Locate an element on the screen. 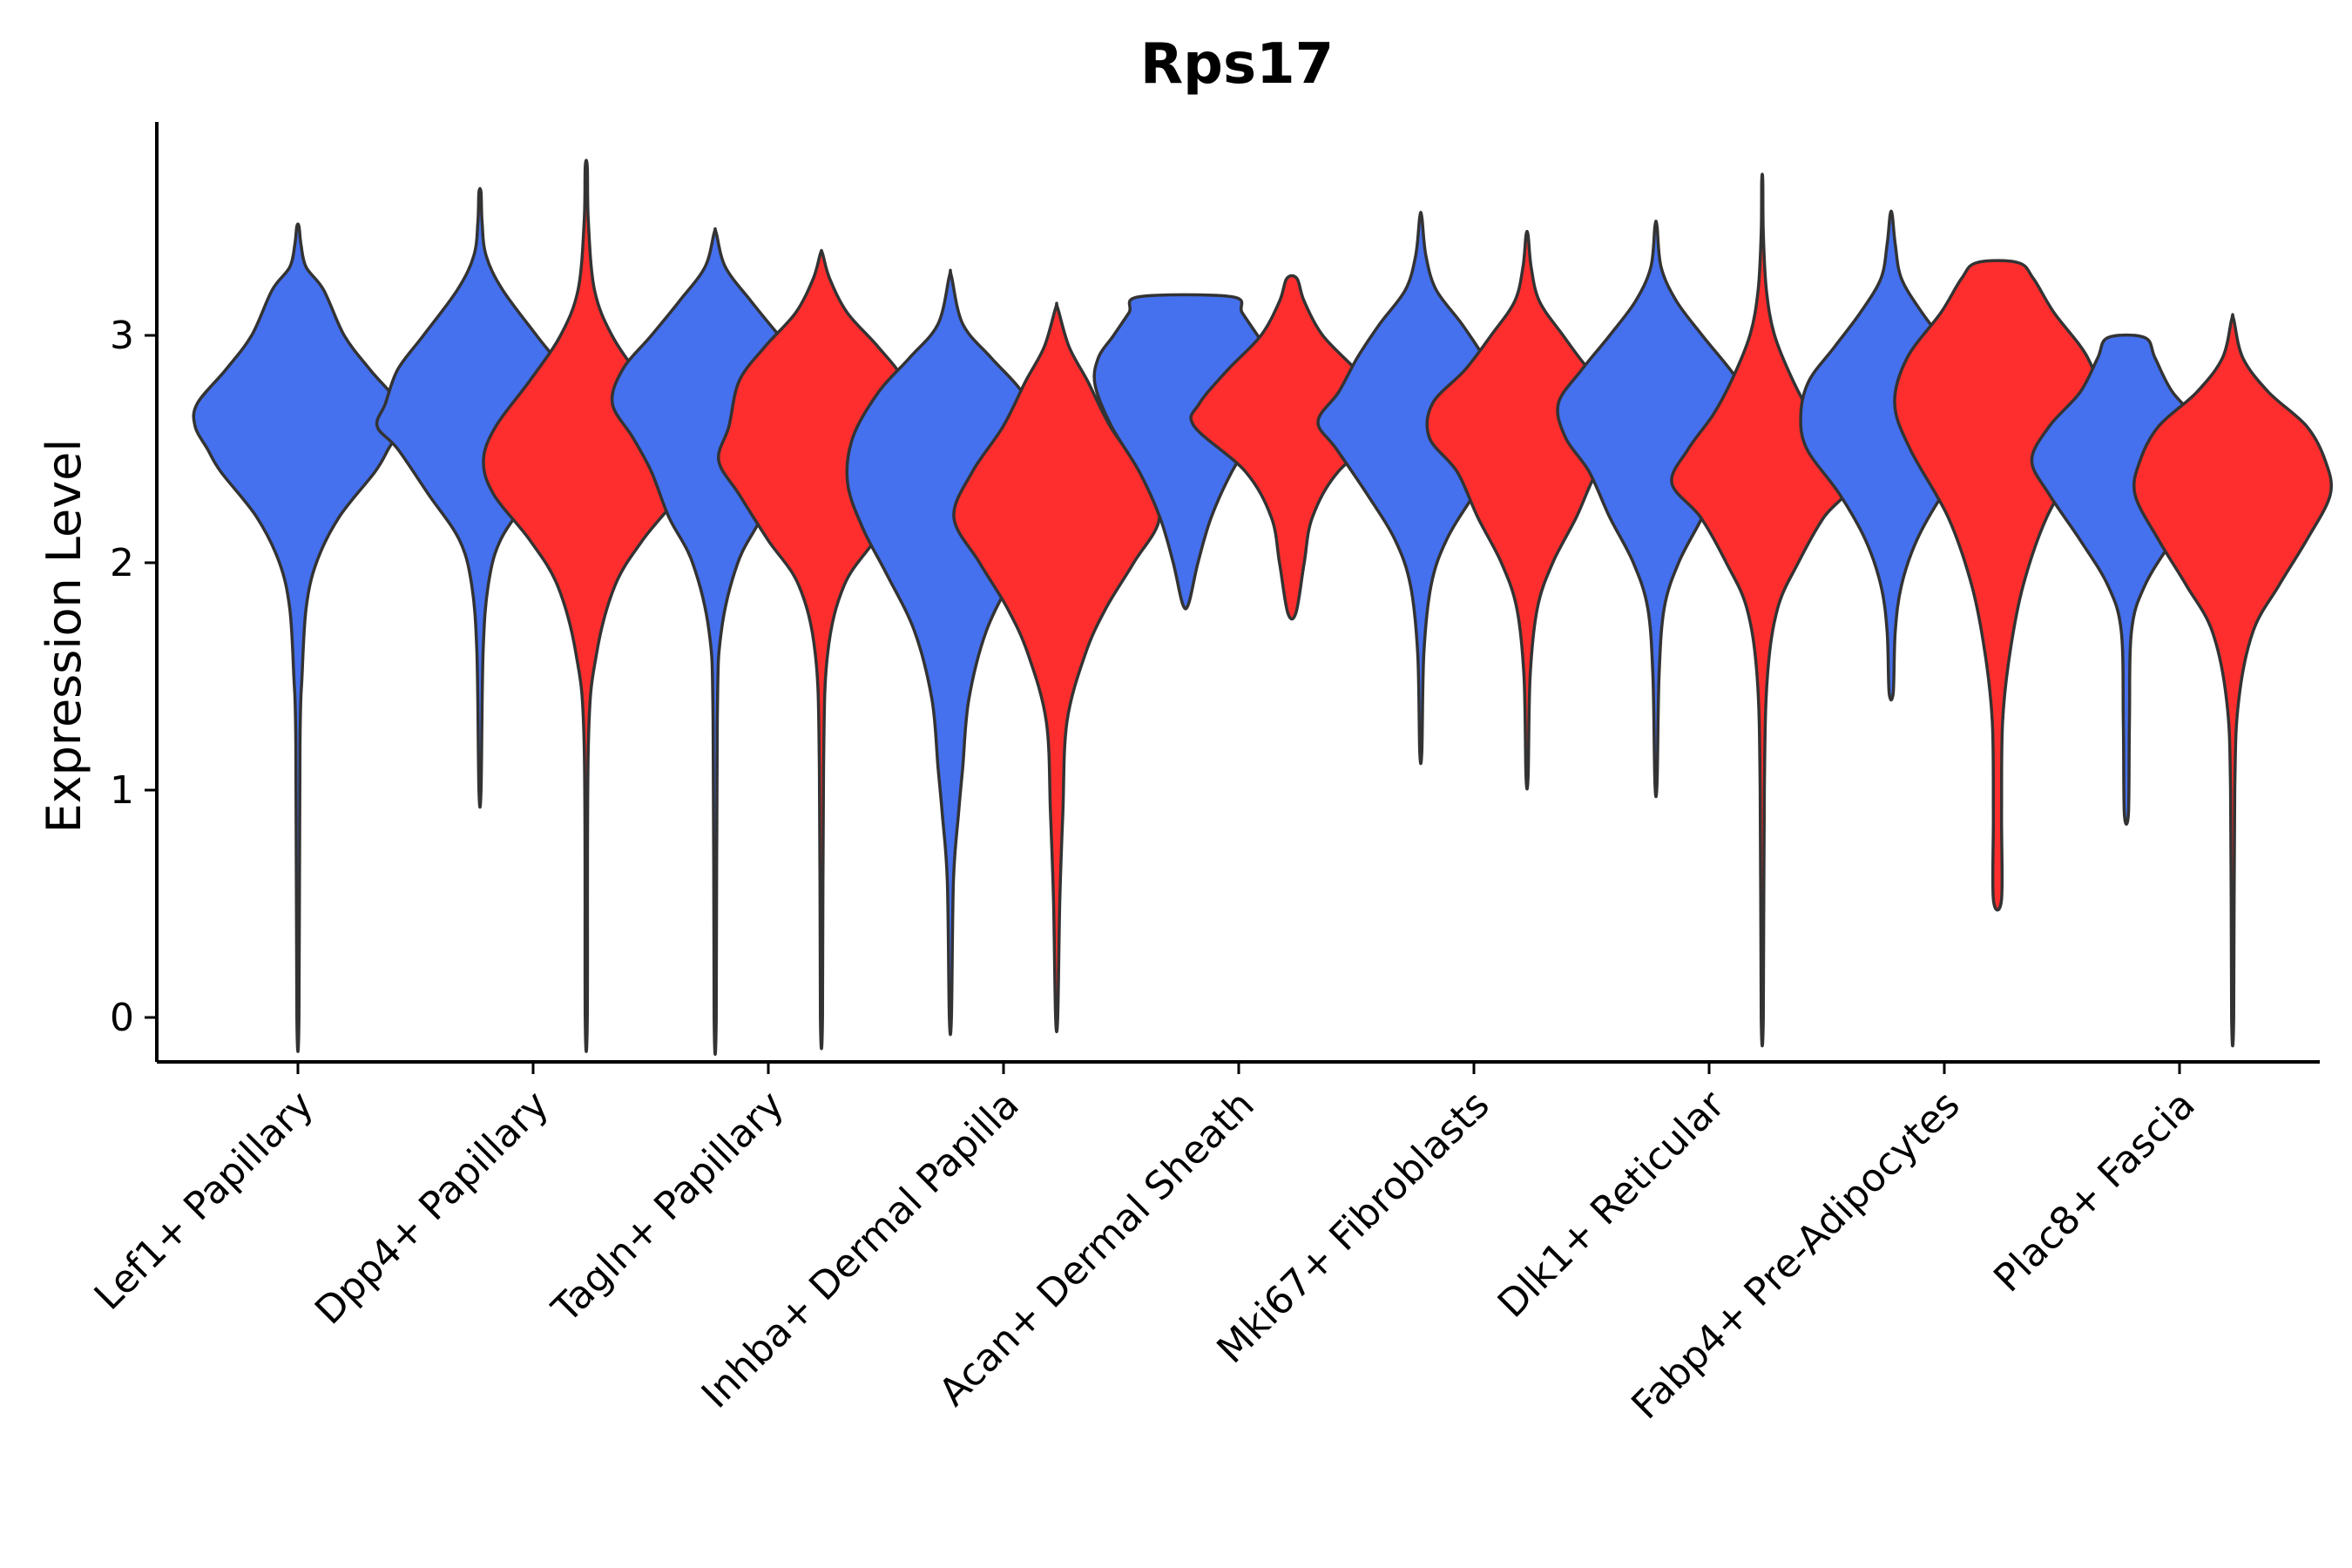  violin-7-red is located at coordinates (1762, 610).